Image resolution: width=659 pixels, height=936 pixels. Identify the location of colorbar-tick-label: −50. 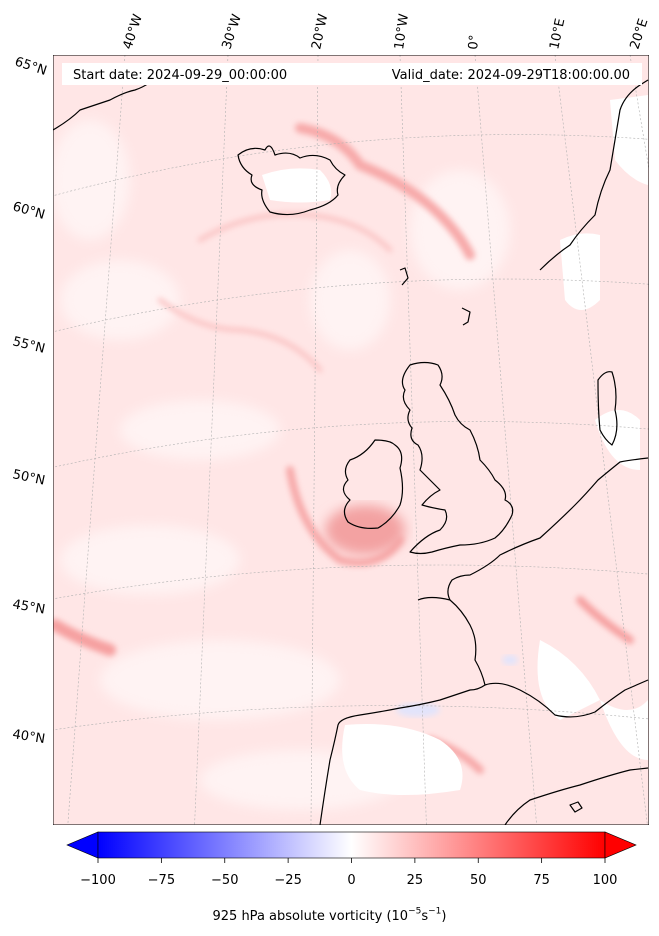
(224, 880).